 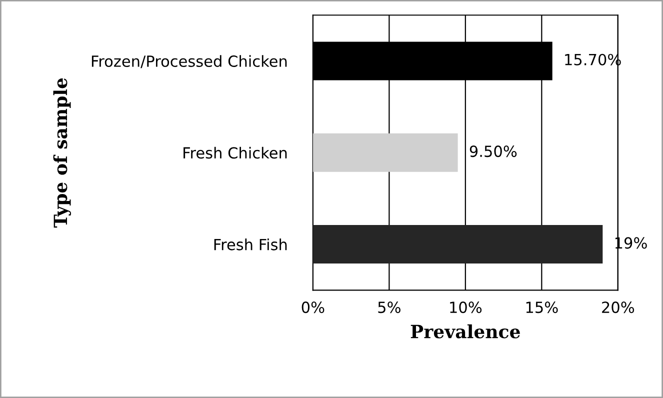 I want to click on y-tick-label: Fresh Fish, so click(x=250, y=244).